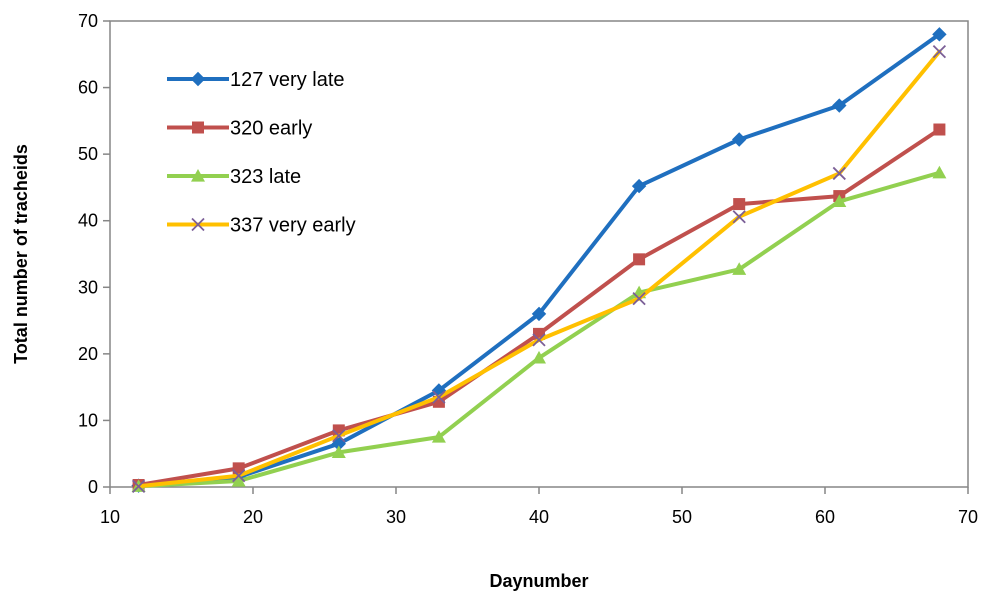 The image size is (985, 594). I want to click on x-tick-label: 40, so click(539, 517).